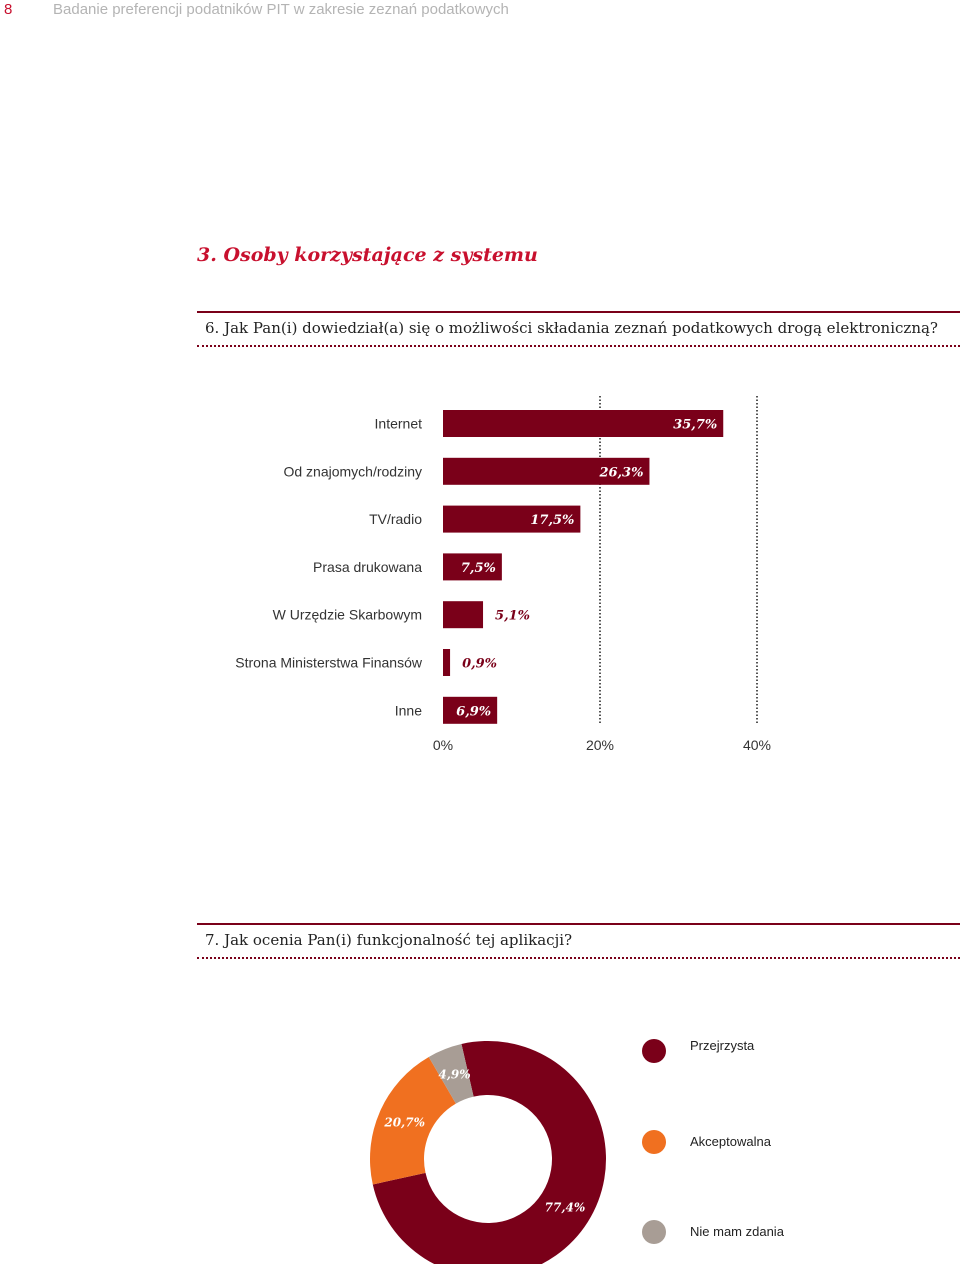  Describe the element at coordinates (578, 924) in the screenshot. I see `question-7-top-rule` at that location.